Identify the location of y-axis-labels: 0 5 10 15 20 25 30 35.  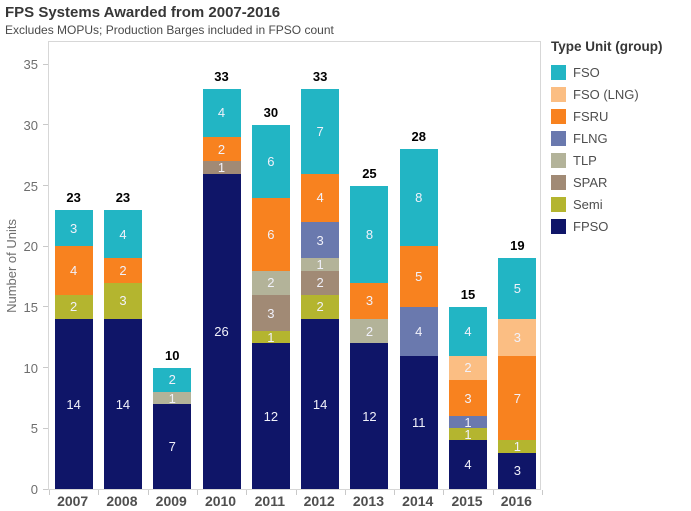
(21, 269).